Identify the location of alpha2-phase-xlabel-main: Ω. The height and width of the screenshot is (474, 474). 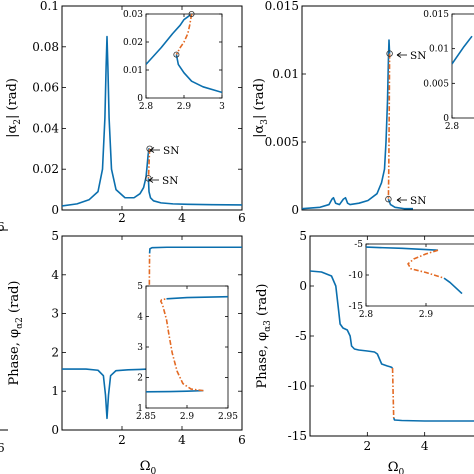
(145, 466).